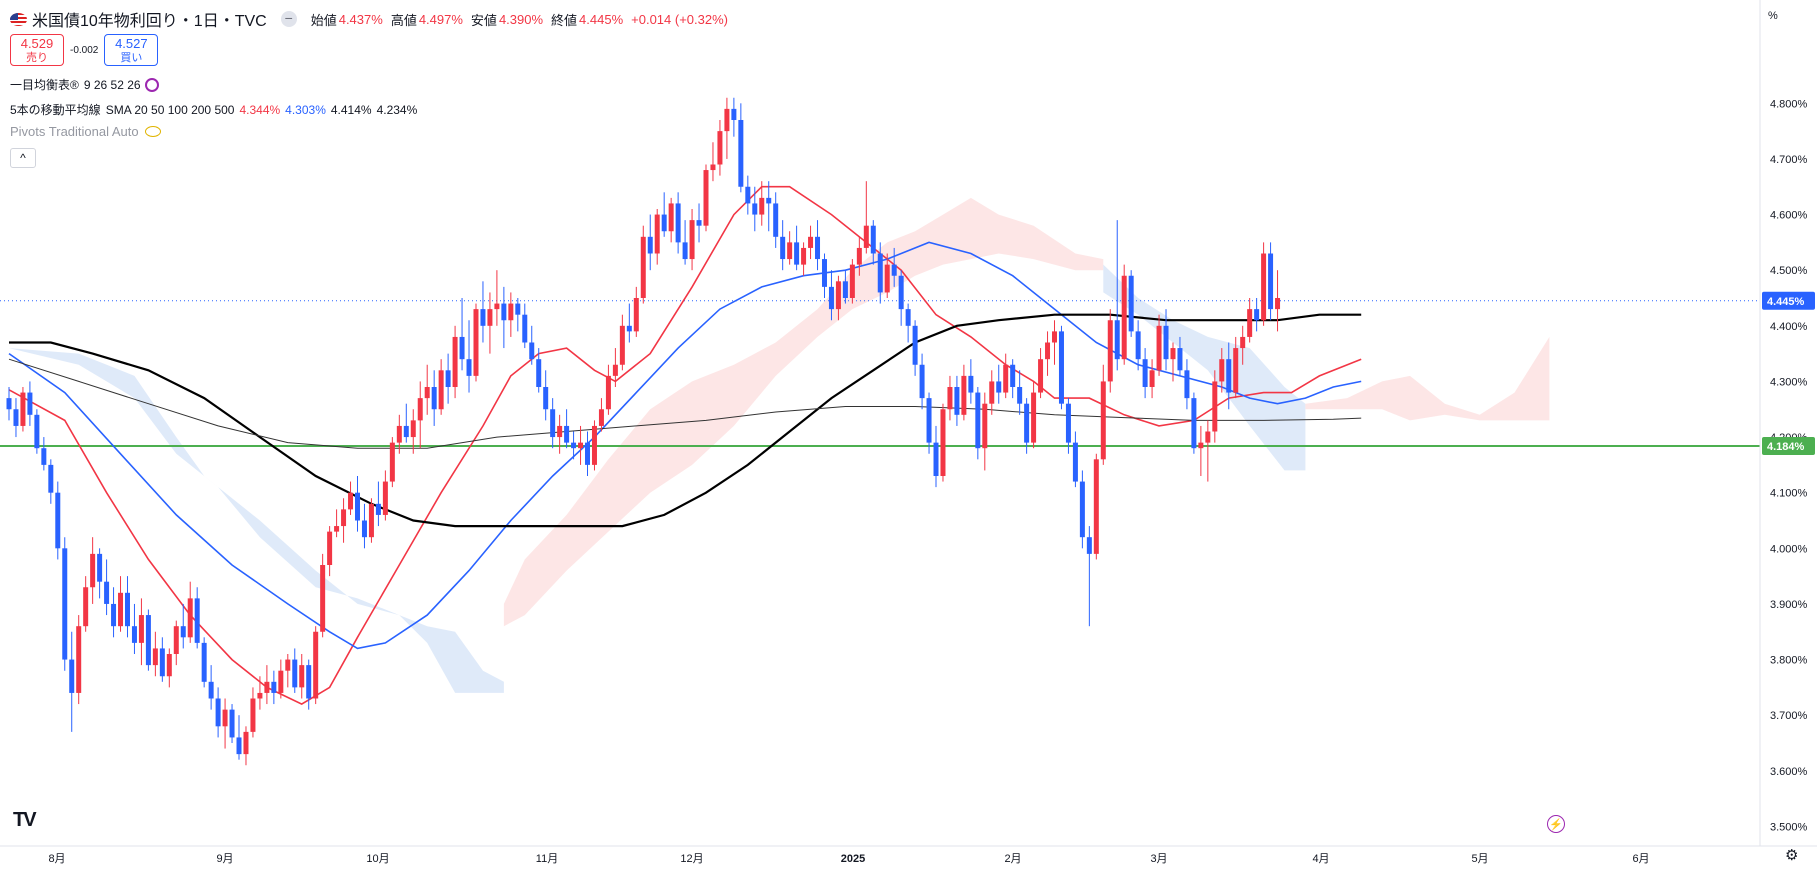  Describe the element at coordinates (131, 50) in the screenshot. I see `buy-button: 4.527 買い` at that location.